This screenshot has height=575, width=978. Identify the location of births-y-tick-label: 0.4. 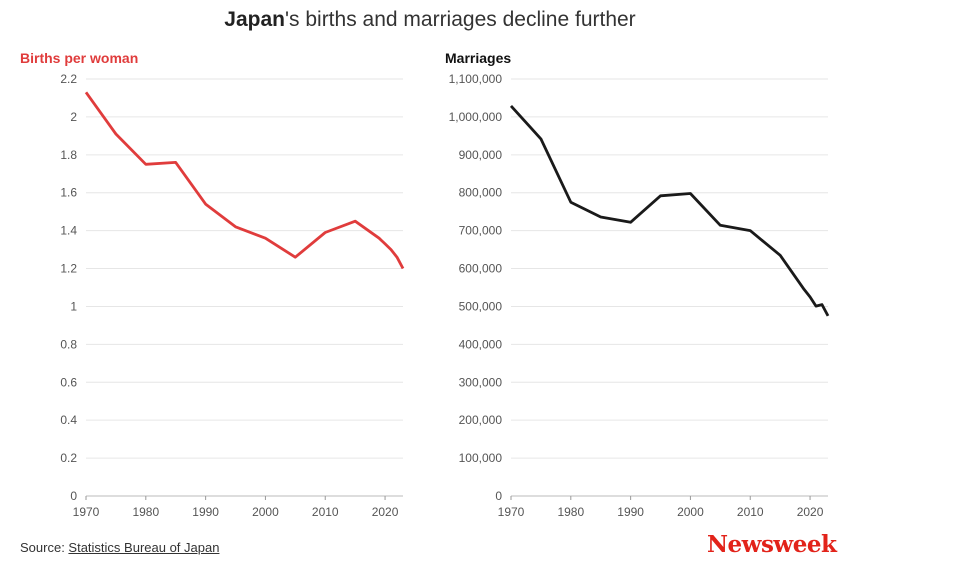
(68, 420).